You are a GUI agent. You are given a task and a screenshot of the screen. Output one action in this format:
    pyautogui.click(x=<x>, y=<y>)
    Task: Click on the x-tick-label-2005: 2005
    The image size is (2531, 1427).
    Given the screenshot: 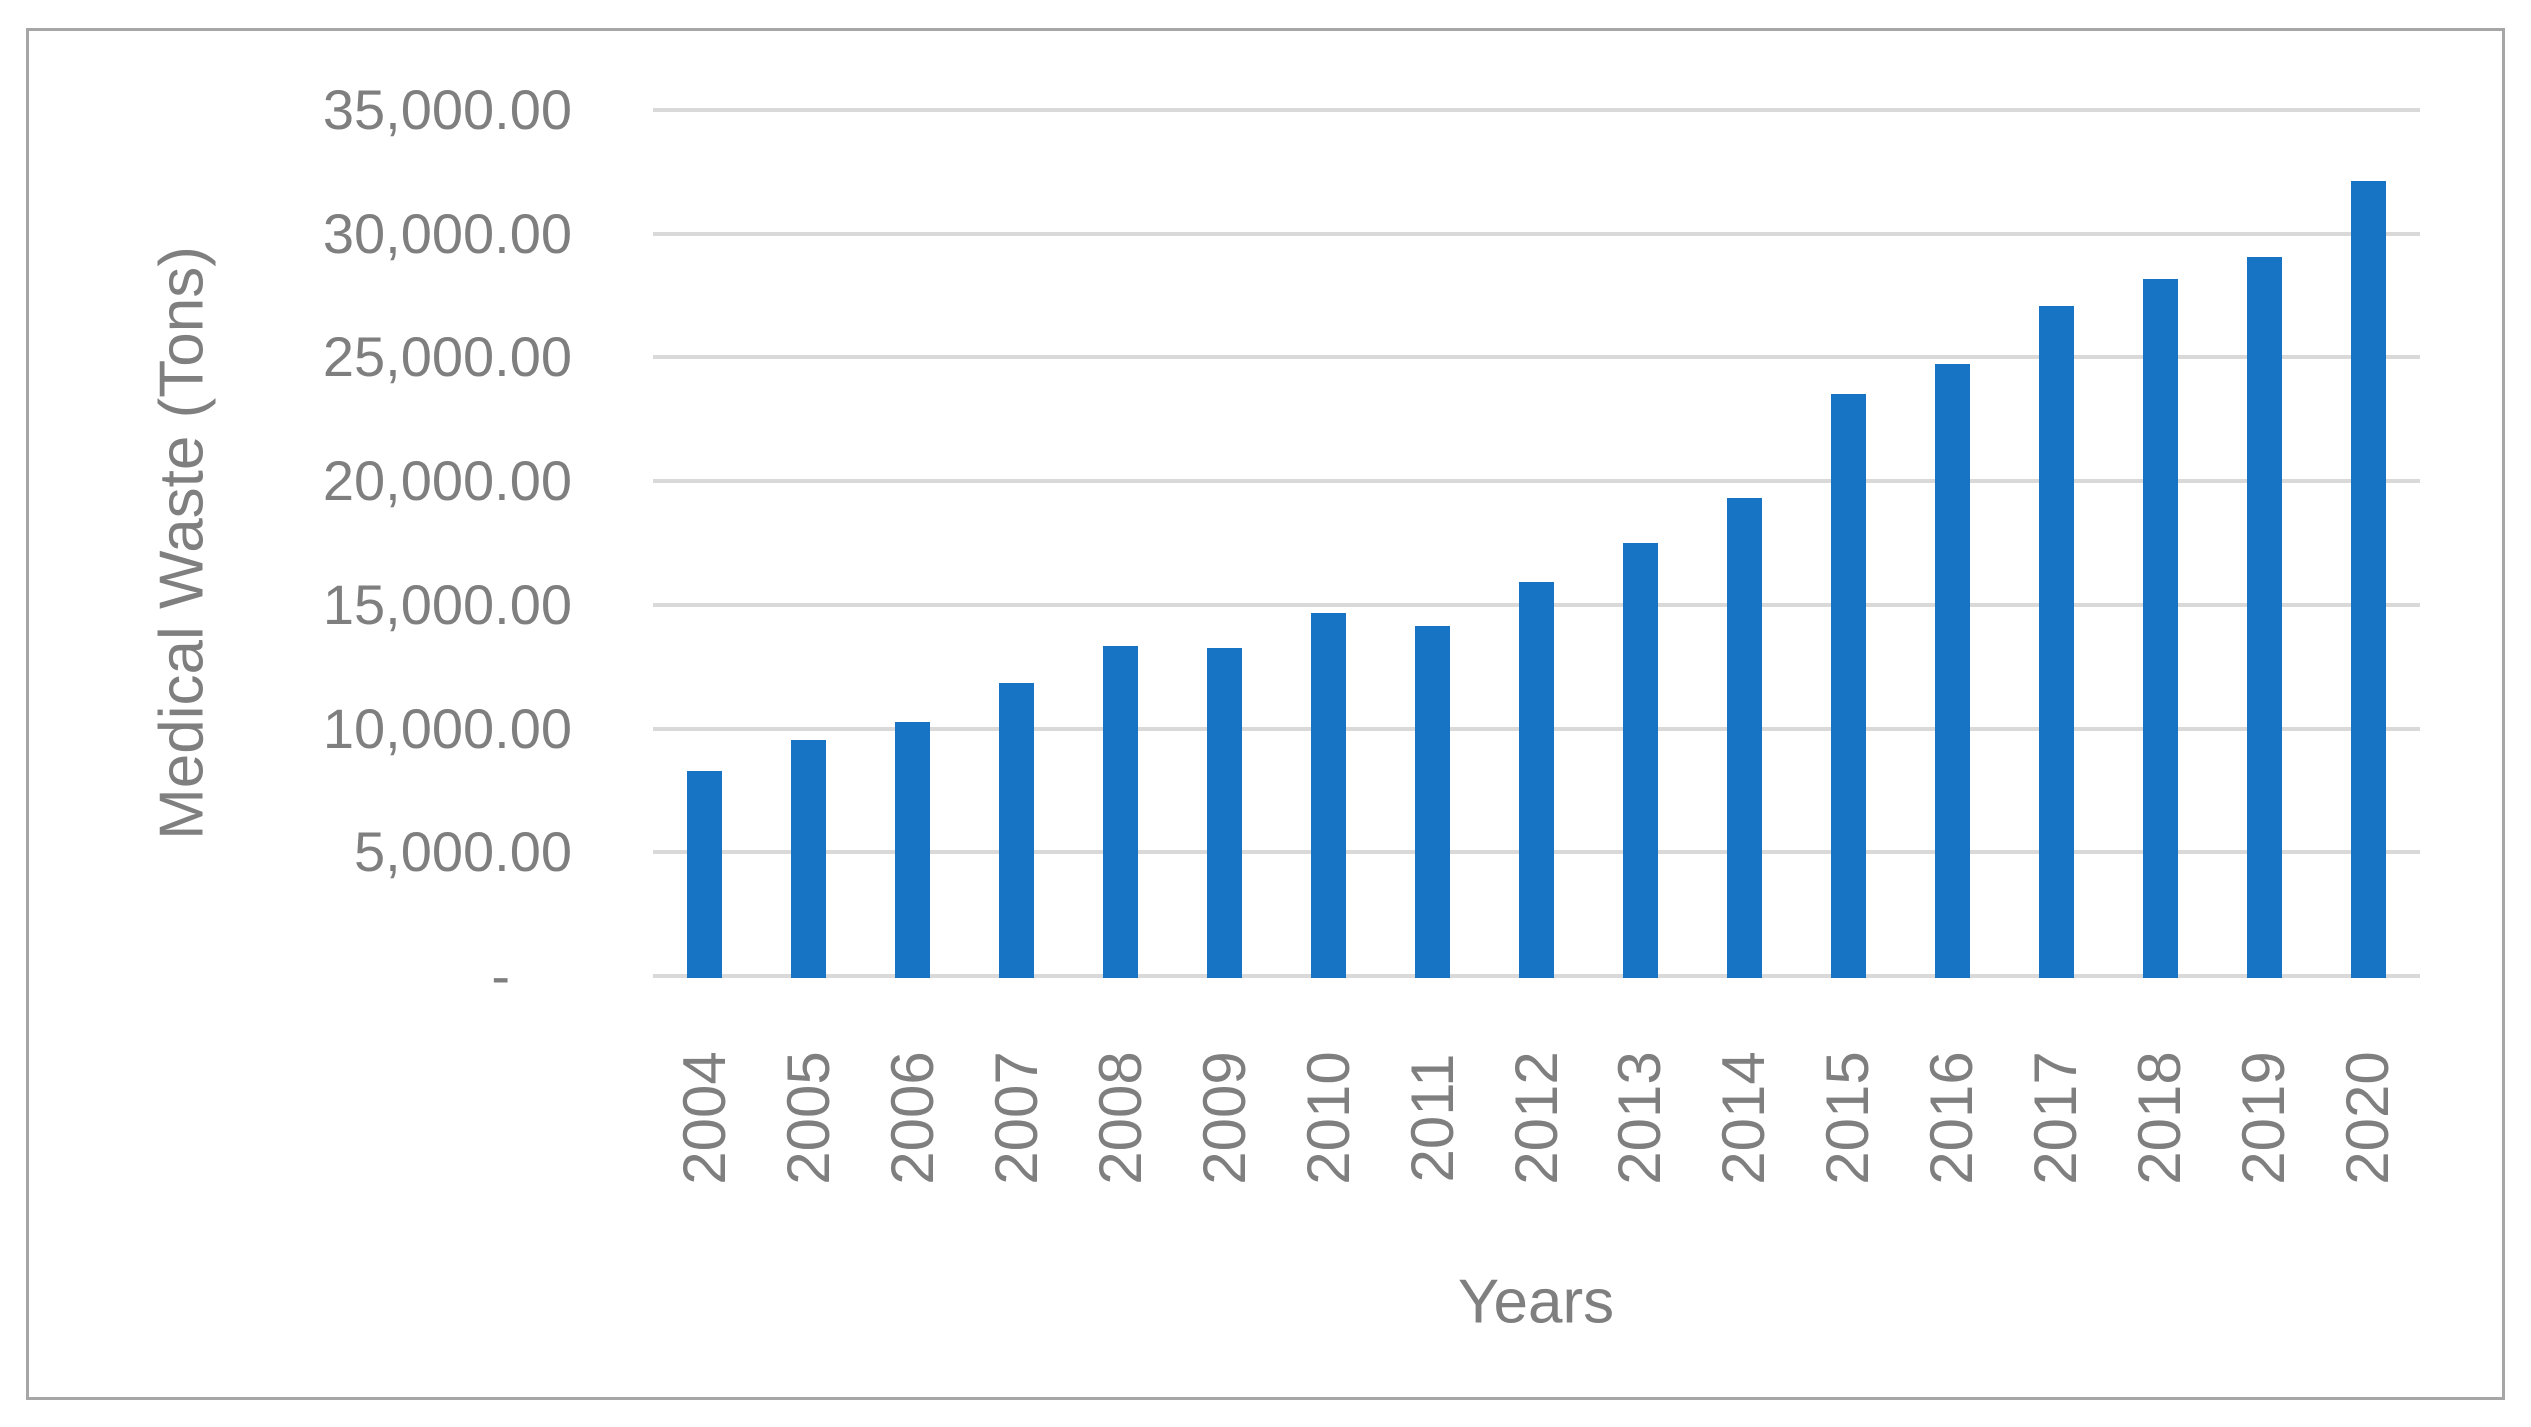 What is the action you would take?
    pyautogui.click(x=808, y=1118)
    